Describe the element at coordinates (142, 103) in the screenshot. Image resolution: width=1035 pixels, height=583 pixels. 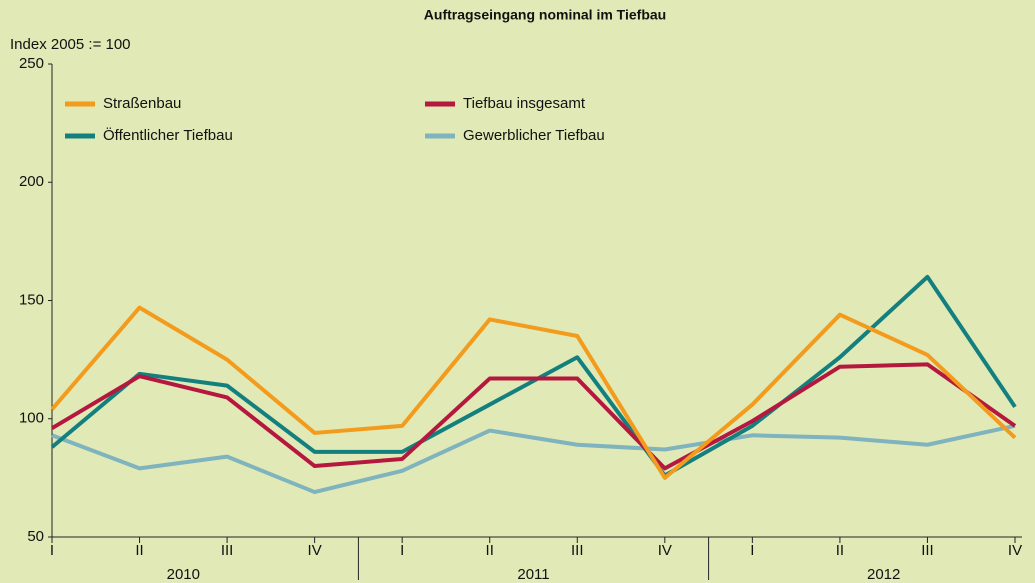
I see `legend-label: Straßenbau` at that location.